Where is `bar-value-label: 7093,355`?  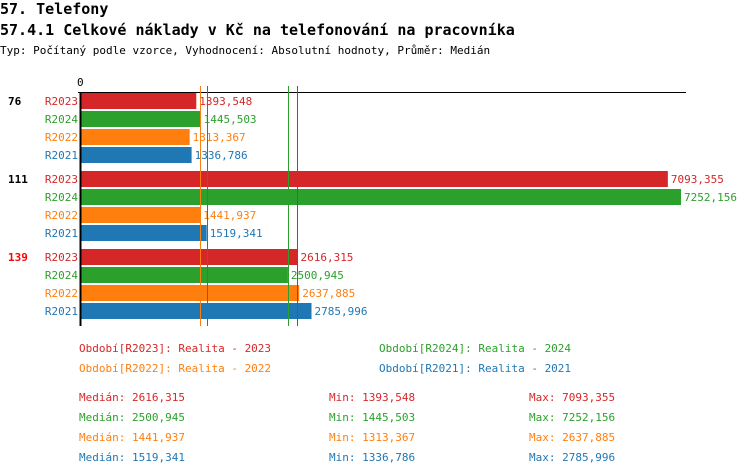
bar-value-label: 7093,355 is located at coordinates (697, 179).